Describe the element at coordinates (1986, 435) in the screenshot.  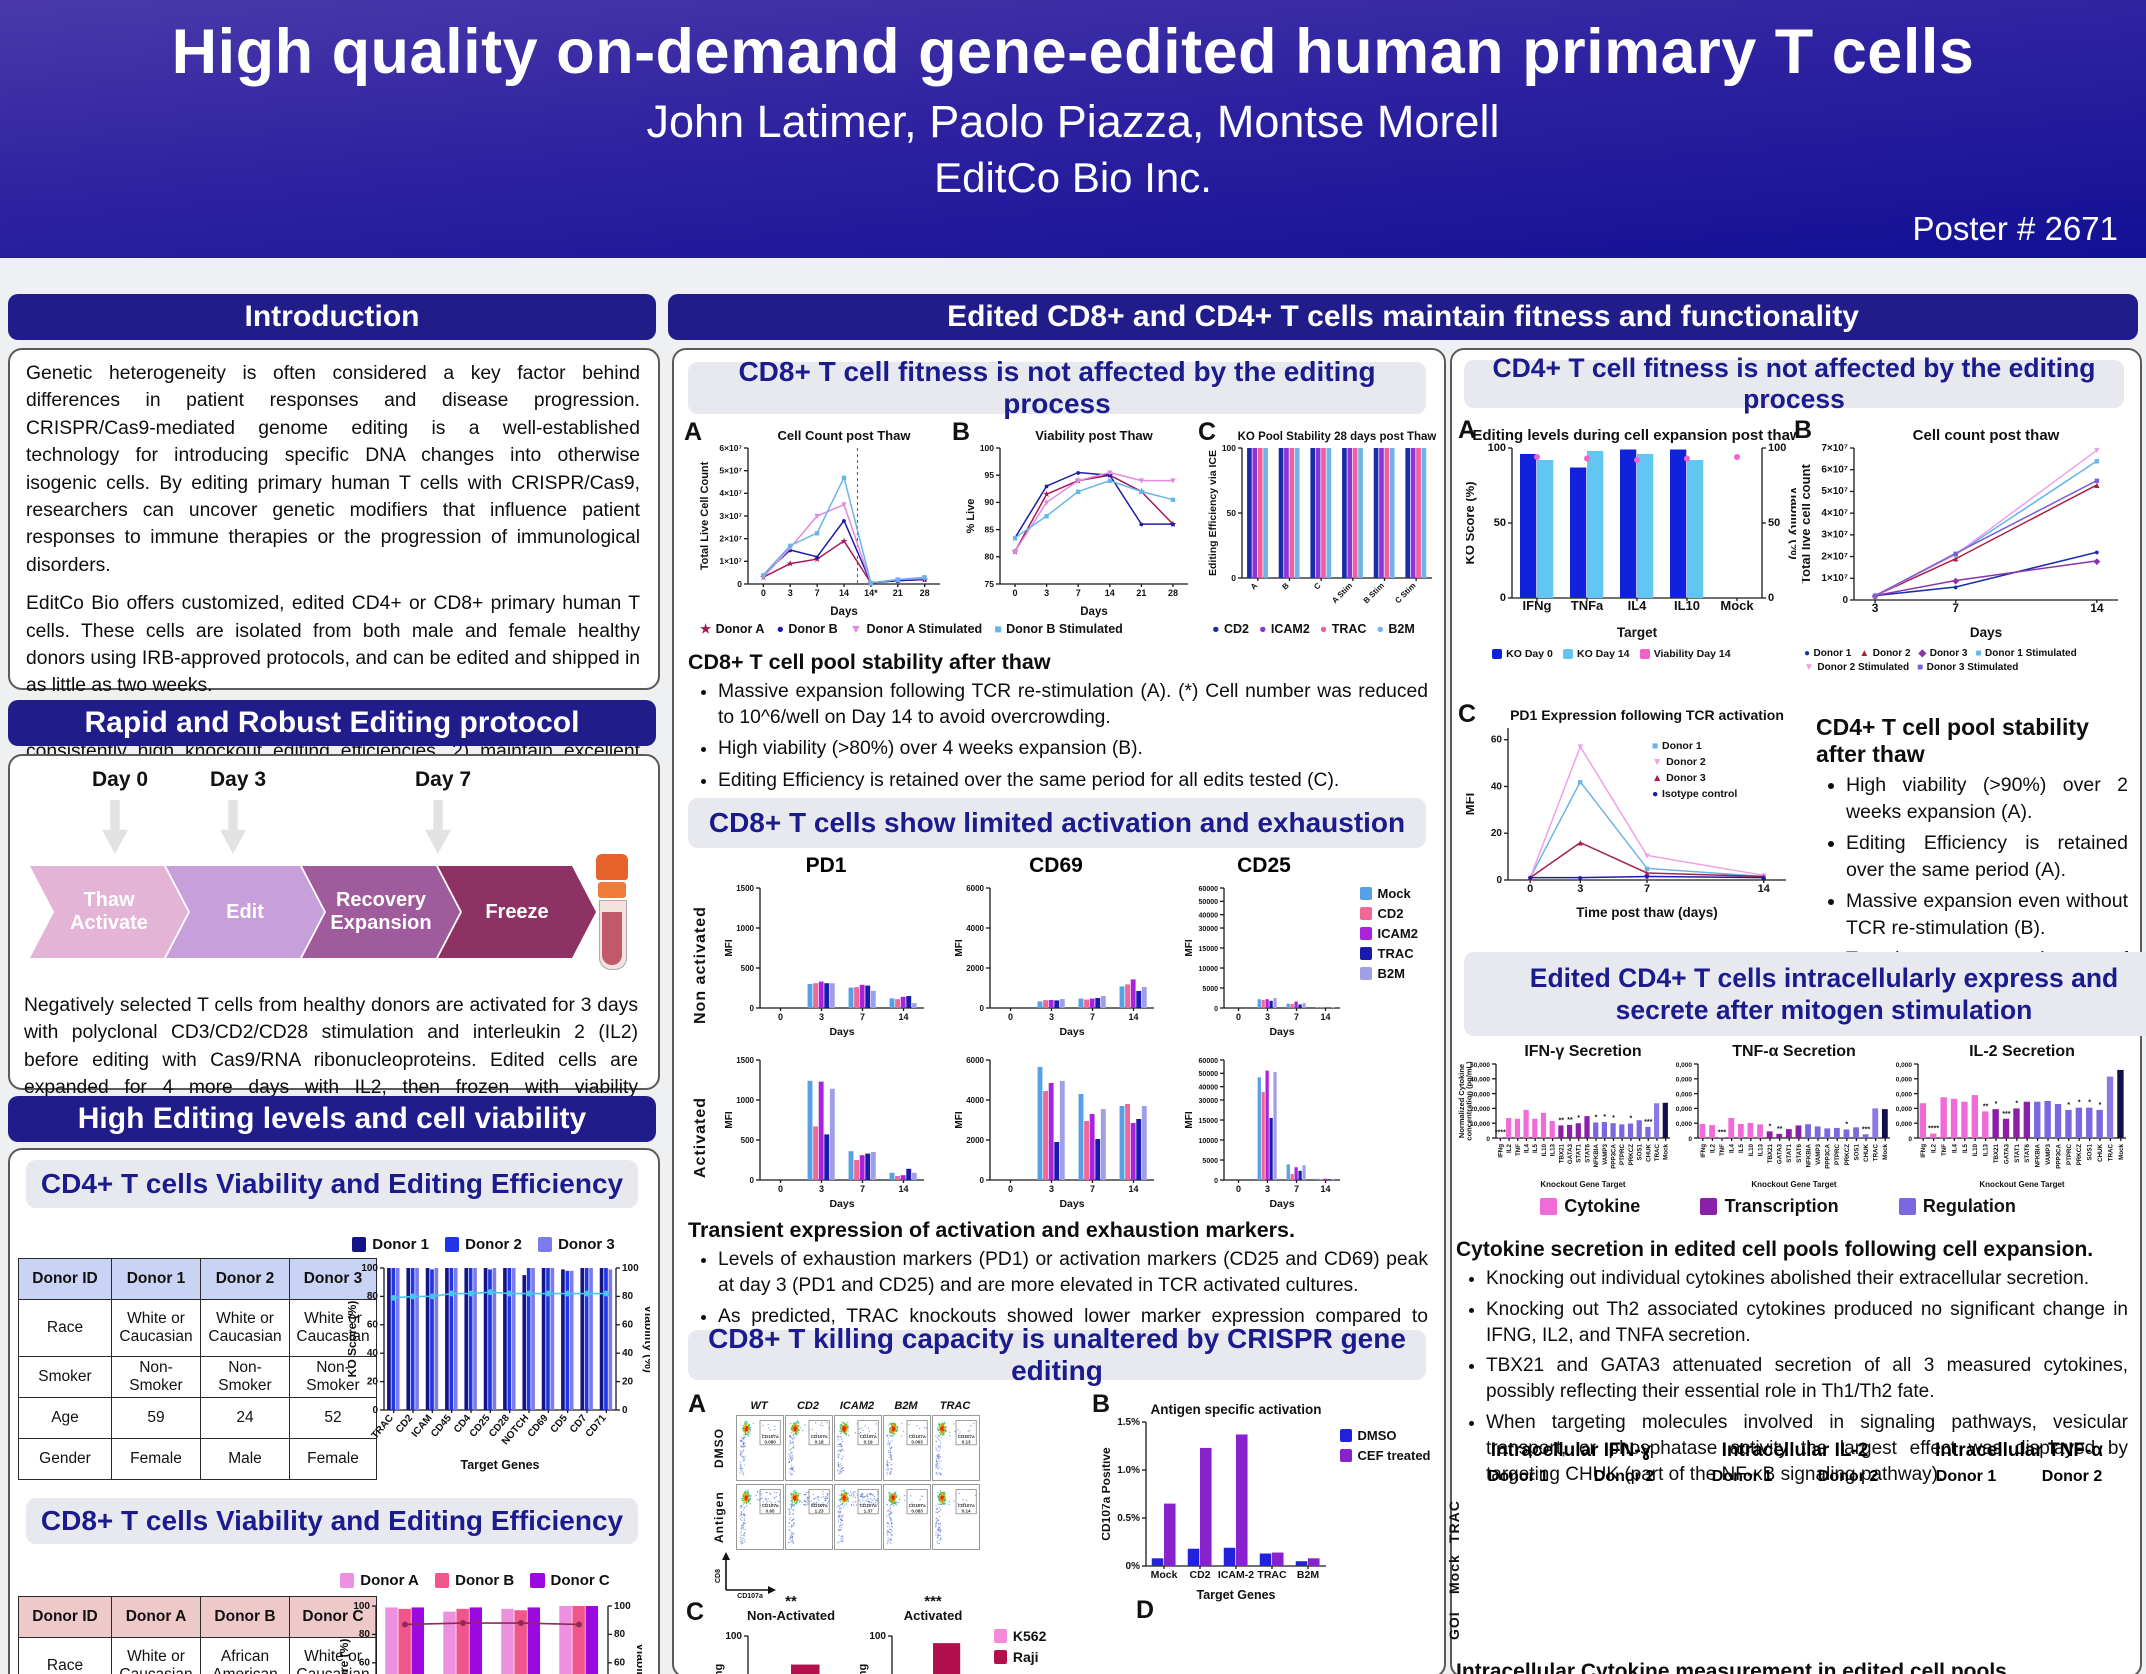
I see `svg-text: Cell count post thaw` at that location.